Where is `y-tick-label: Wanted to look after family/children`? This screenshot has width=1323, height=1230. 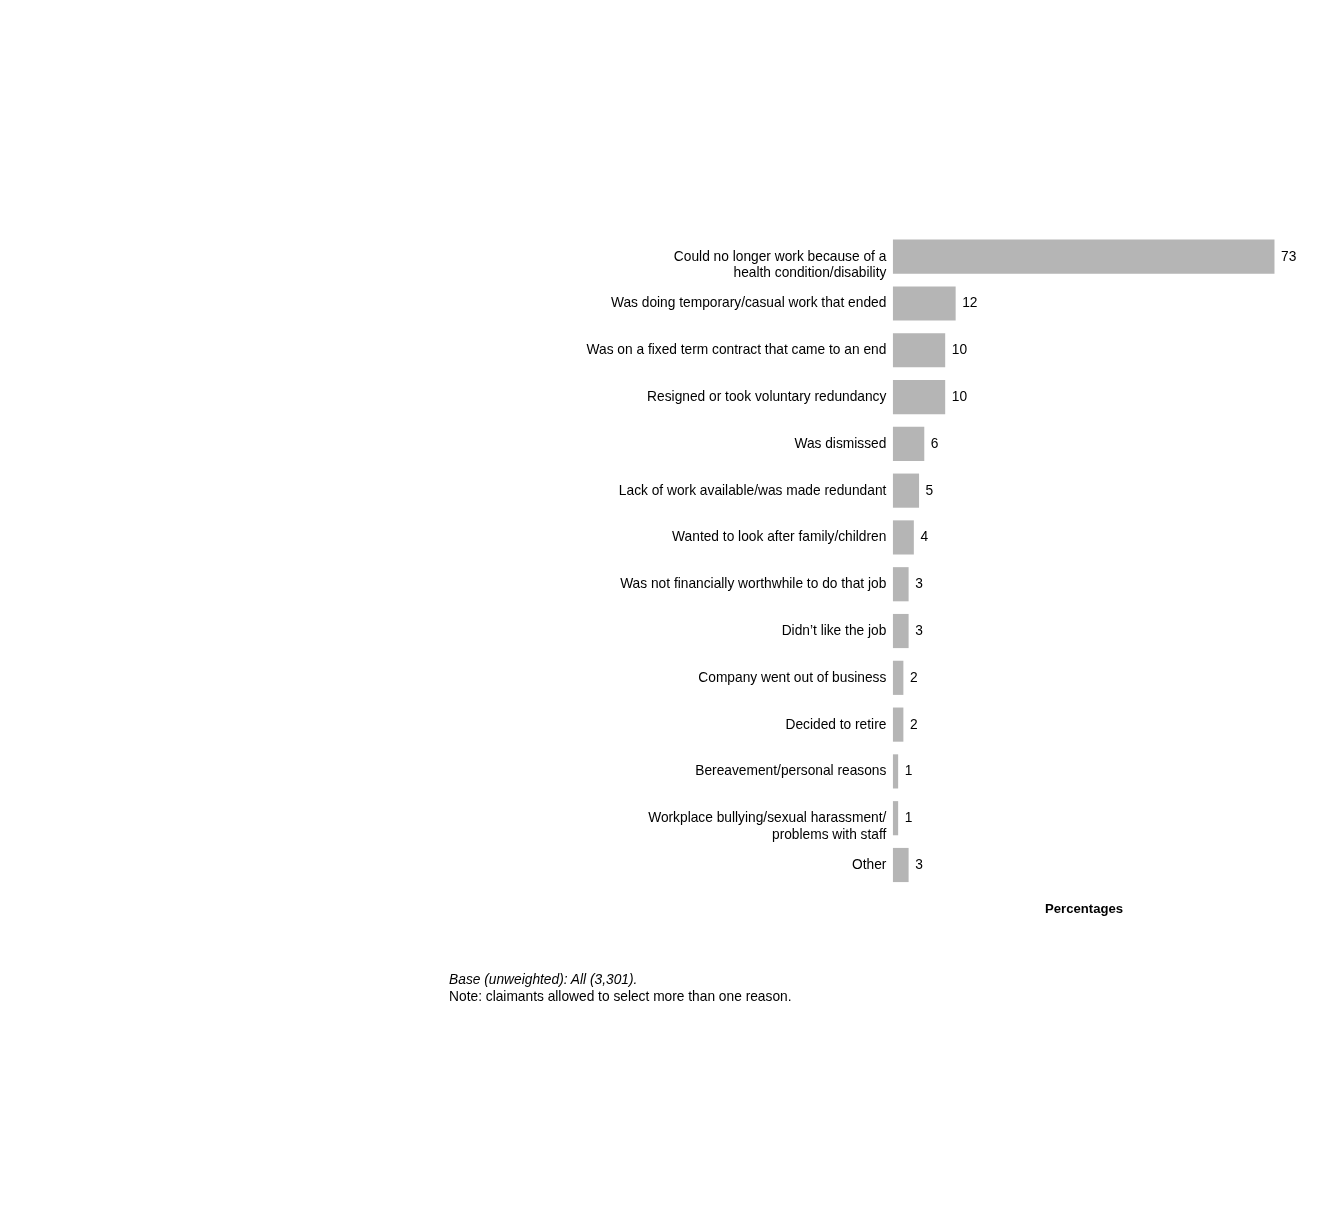
y-tick-label: Wanted to look after family/children is located at coordinates (779, 537).